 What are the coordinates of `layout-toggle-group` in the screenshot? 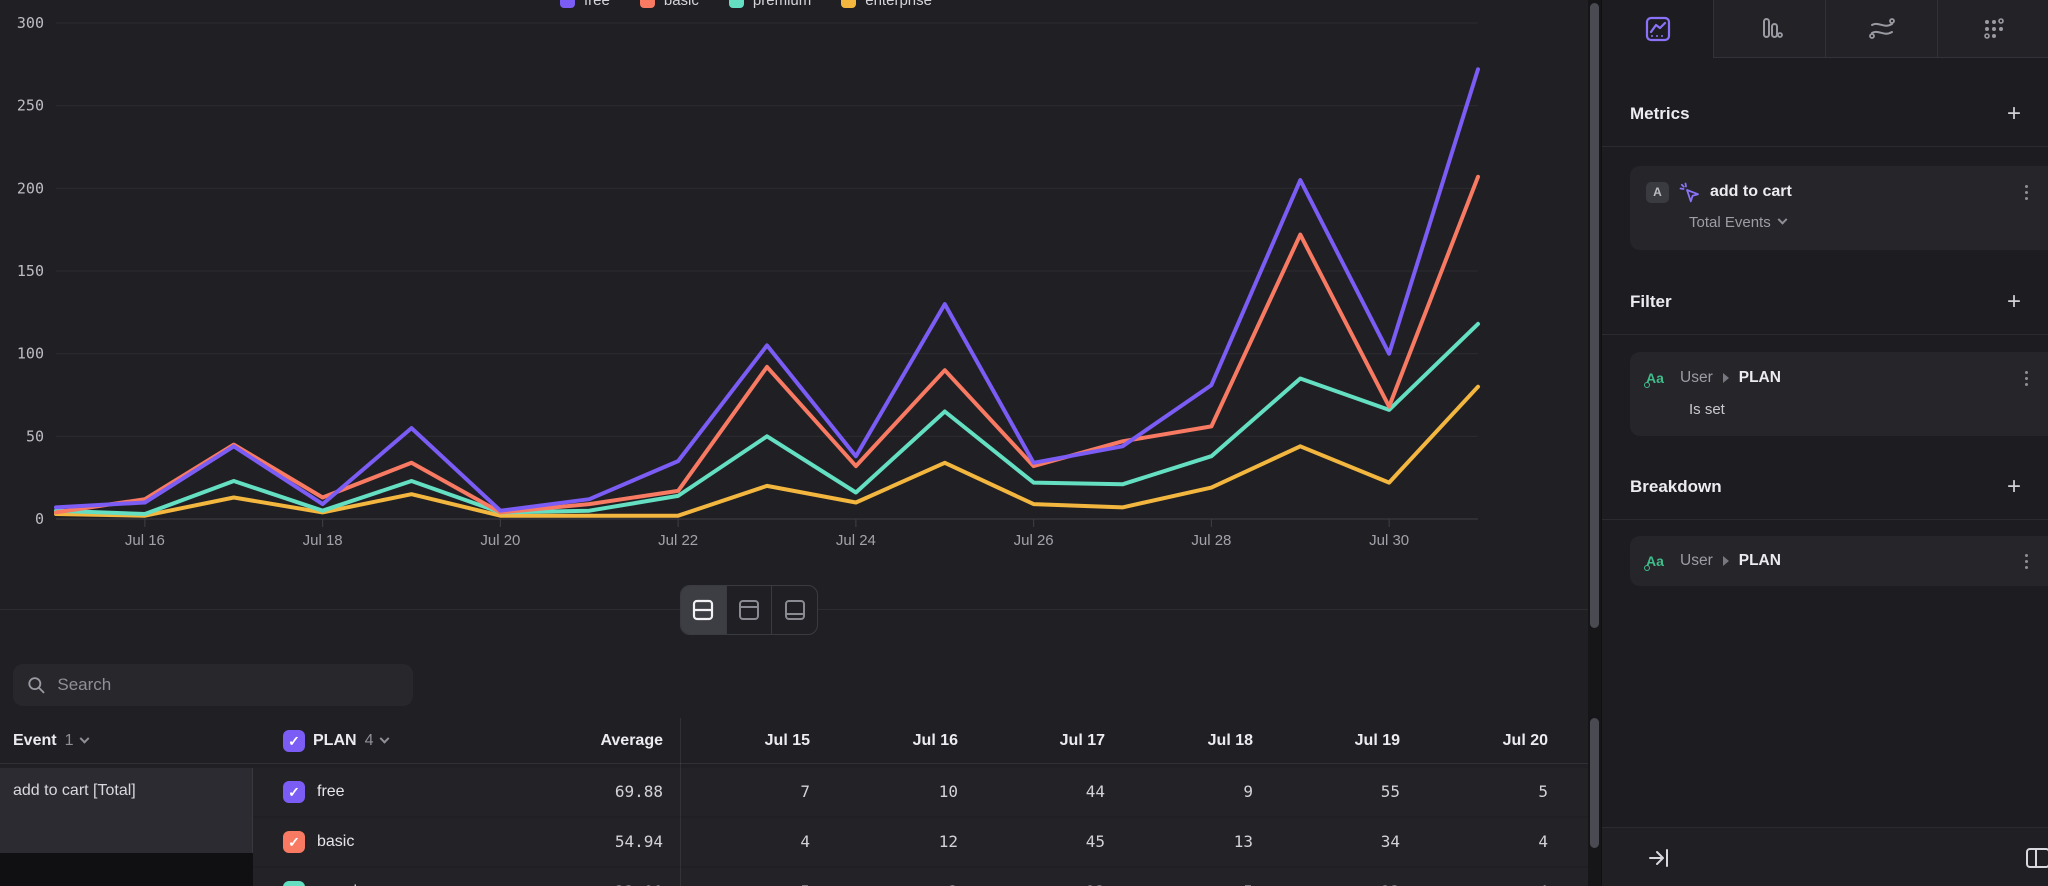 It's located at (749, 610).